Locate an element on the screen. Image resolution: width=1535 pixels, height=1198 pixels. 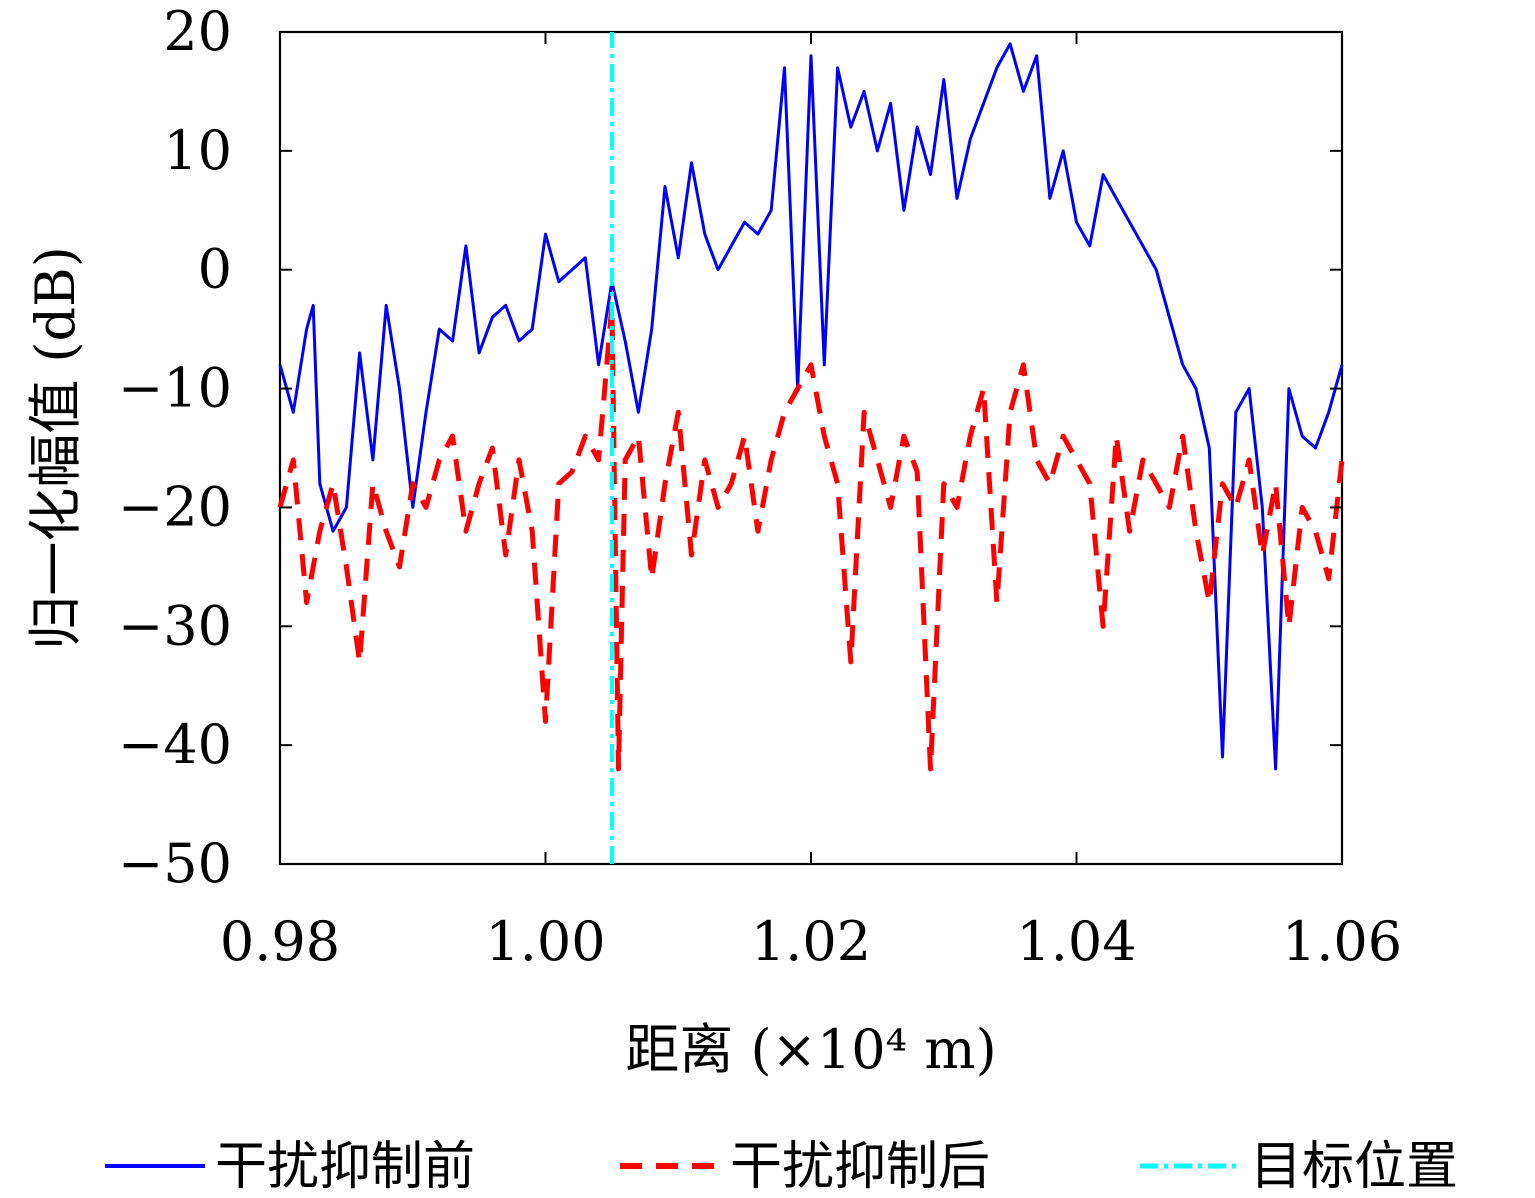
legend: 干扰抑制前 干扰抑制后 目标位置 is located at coordinates (781, 1167).